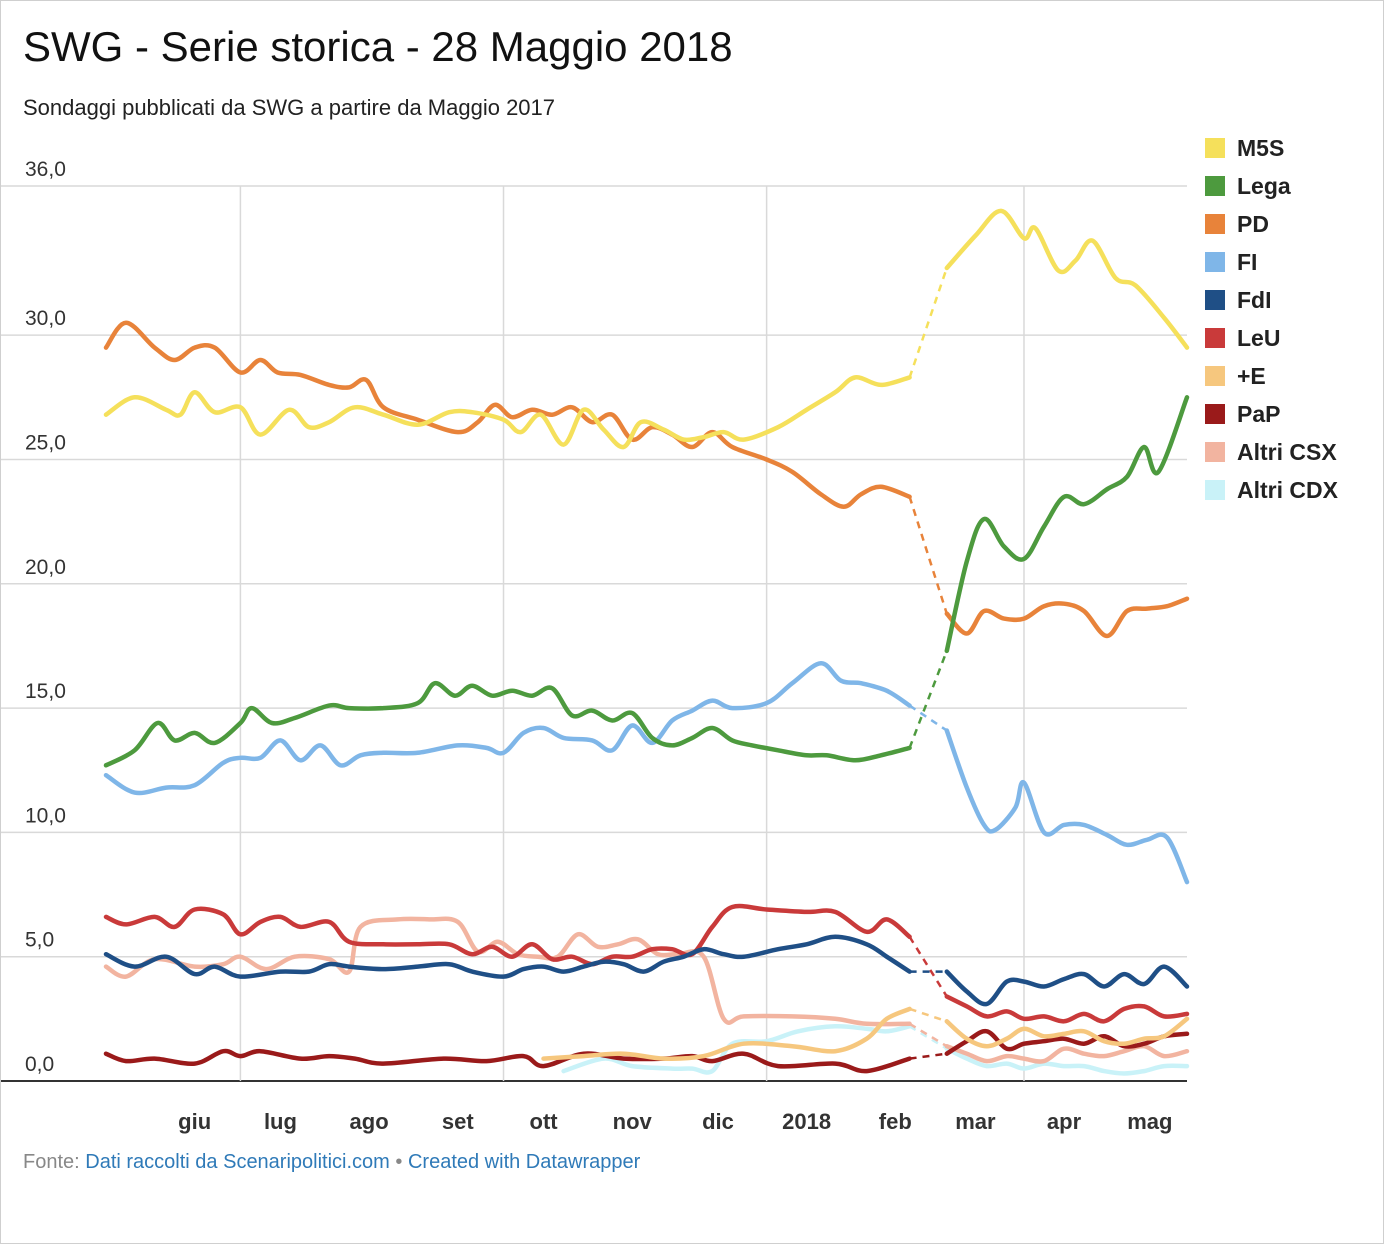  I want to click on legend-label: +E, so click(1251, 375).